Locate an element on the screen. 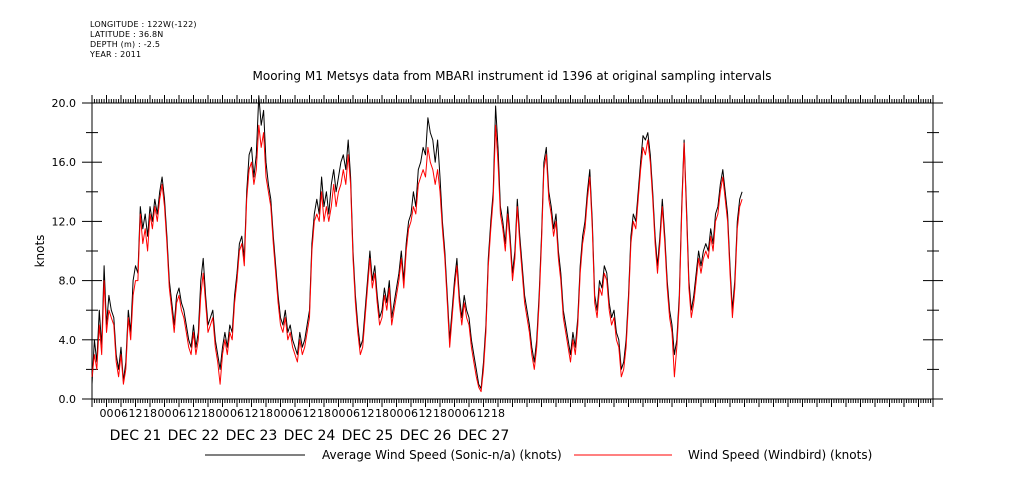  x-day-label: DEC 22 is located at coordinates (194, 436).